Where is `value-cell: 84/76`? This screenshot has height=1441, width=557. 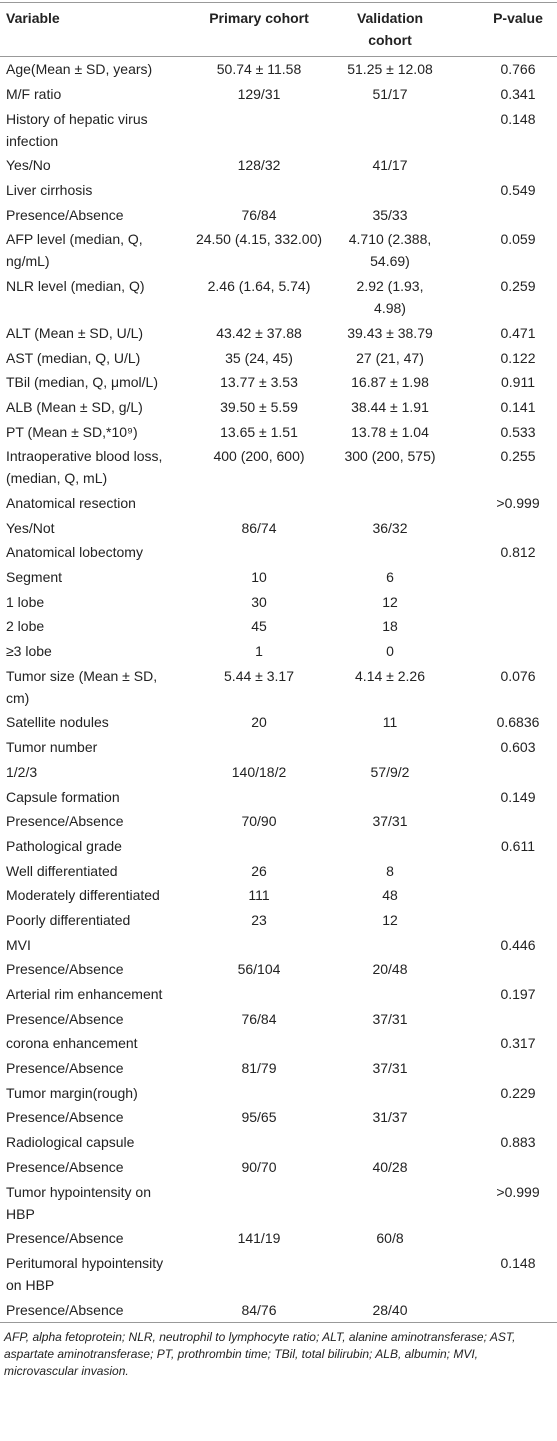 value-cell: 84/76 is located at coordinates (259, 1309).